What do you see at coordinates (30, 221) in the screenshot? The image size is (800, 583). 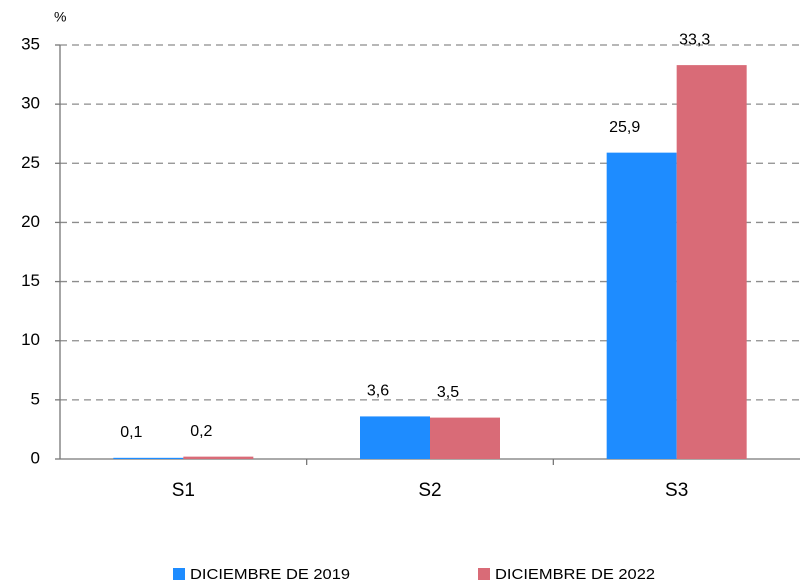 I see `y-tick-label: 20` at bounding box center [30, 221].